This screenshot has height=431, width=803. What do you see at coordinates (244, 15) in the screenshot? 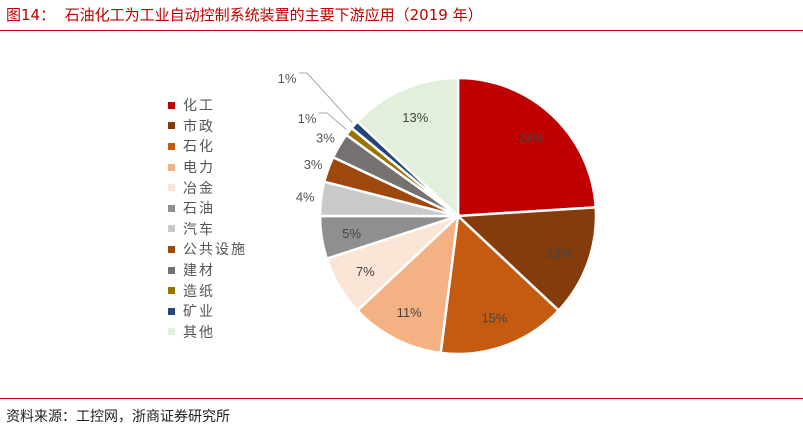
I see `figure-title: 图14： 石油化工为工业自动控制系统装置的主要下游应用（2019 年）` at bounding box center [244, 15].